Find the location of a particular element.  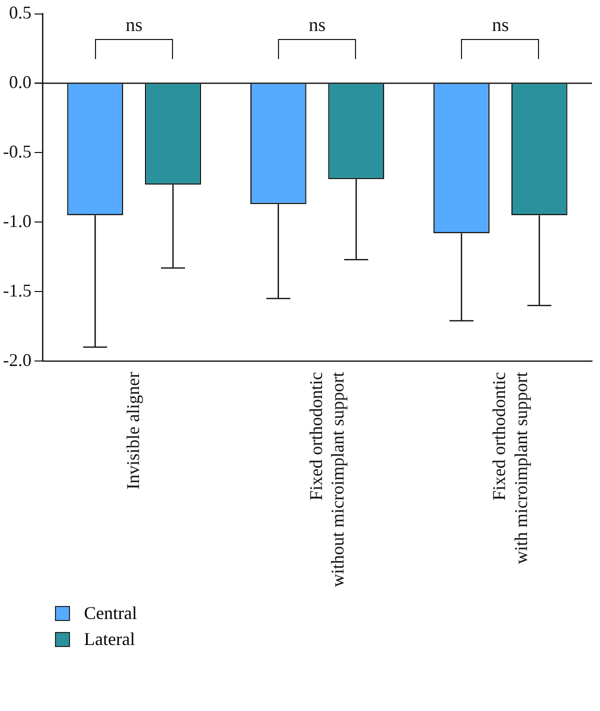

y-tick-label: -1.5 is located at coordinates (17, 290).